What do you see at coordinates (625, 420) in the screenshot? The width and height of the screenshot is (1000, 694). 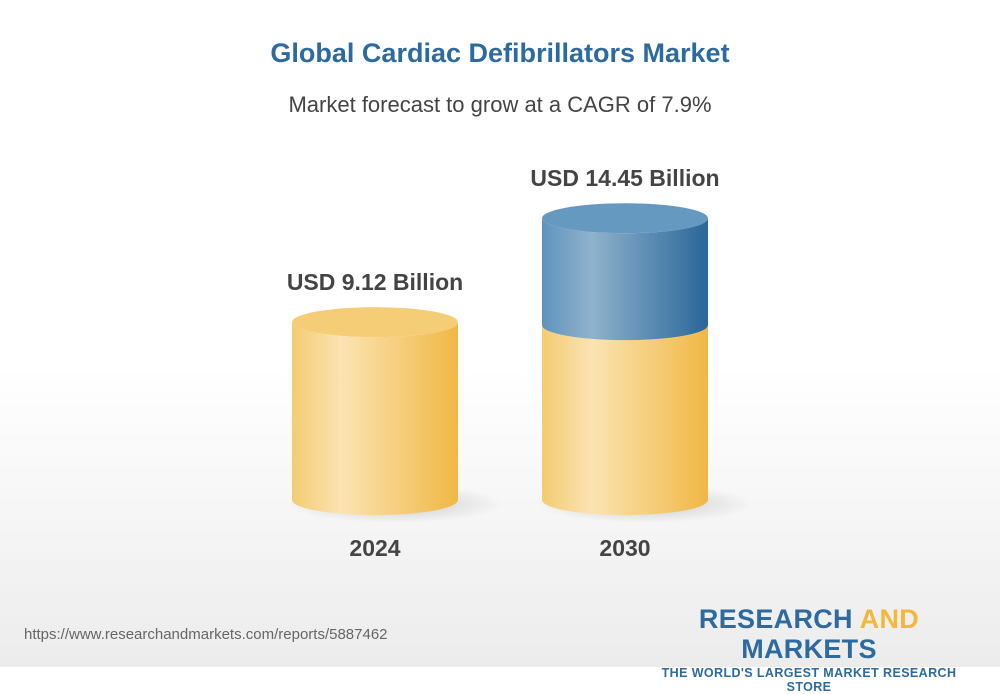 I see `cylinder-base-segment-2030` at bounding box center [625, 420].